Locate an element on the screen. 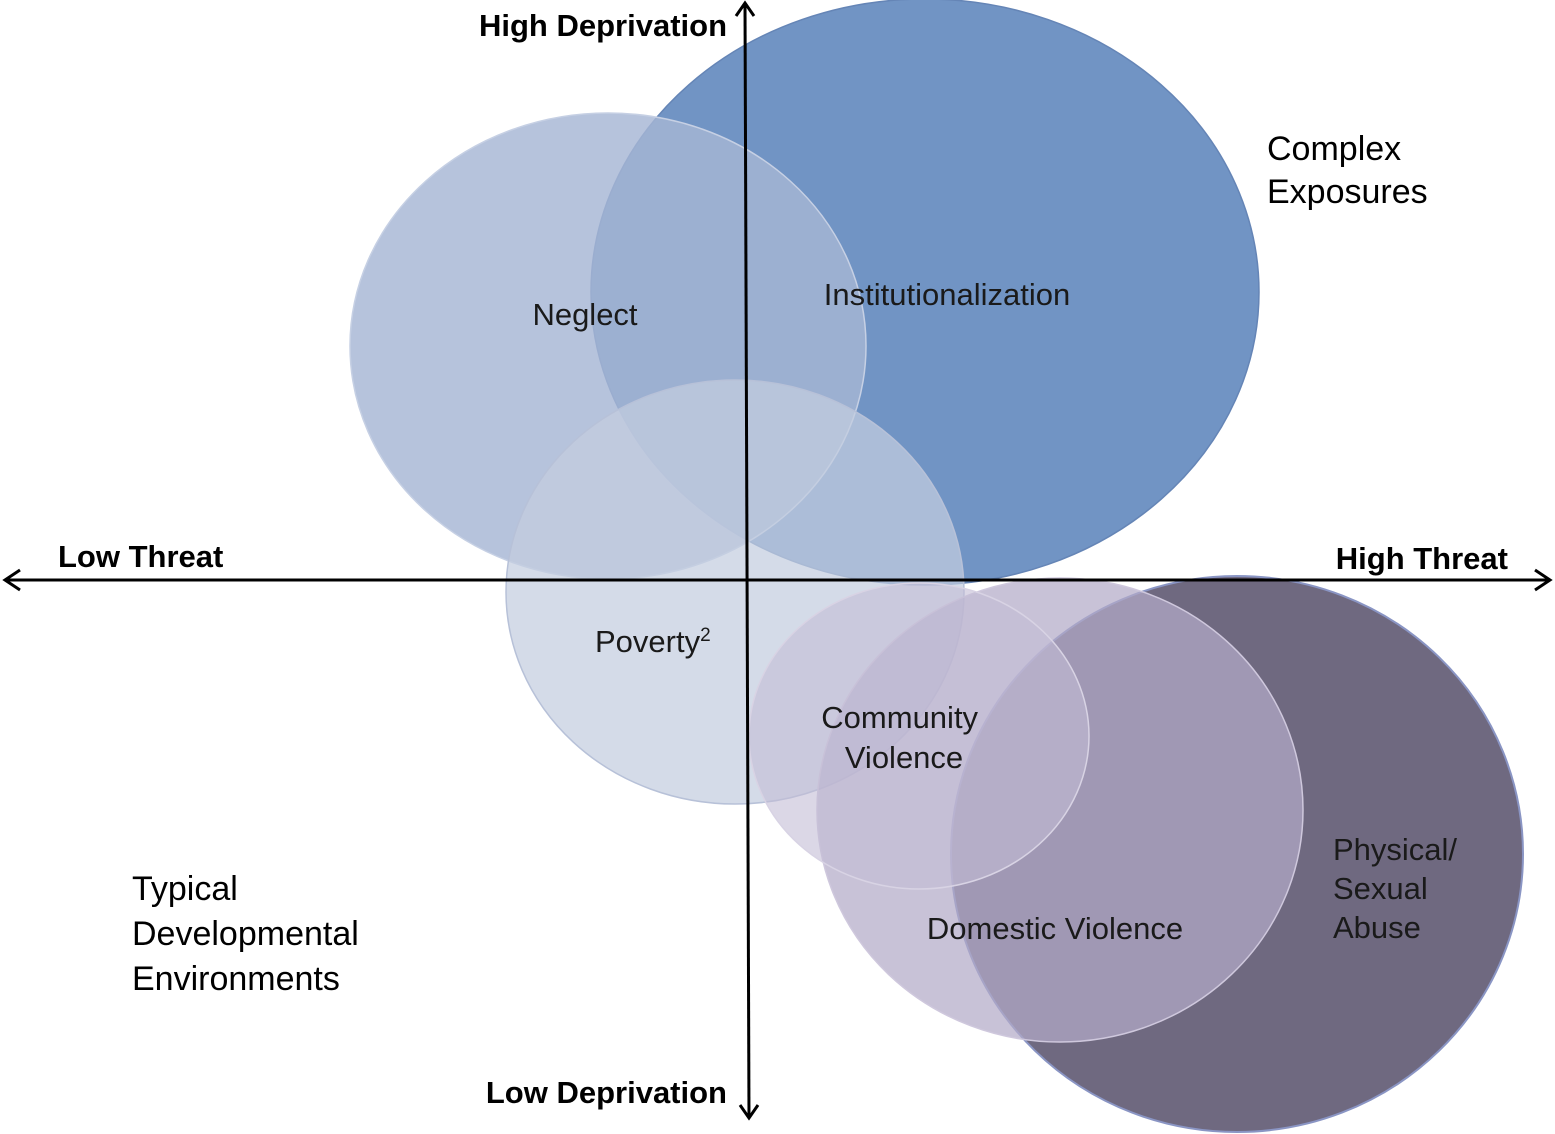 Image resolution: width=1555 pixels, height=1134 pixels. complex-exposures-label: Complex Exposures is located at coordinates (1347, 170).